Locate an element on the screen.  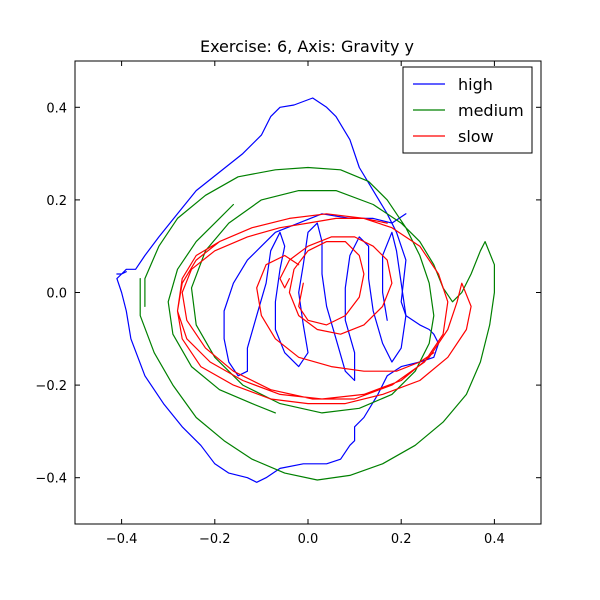
x-tick-label: 0.2 is located at coordinates (401, 539).